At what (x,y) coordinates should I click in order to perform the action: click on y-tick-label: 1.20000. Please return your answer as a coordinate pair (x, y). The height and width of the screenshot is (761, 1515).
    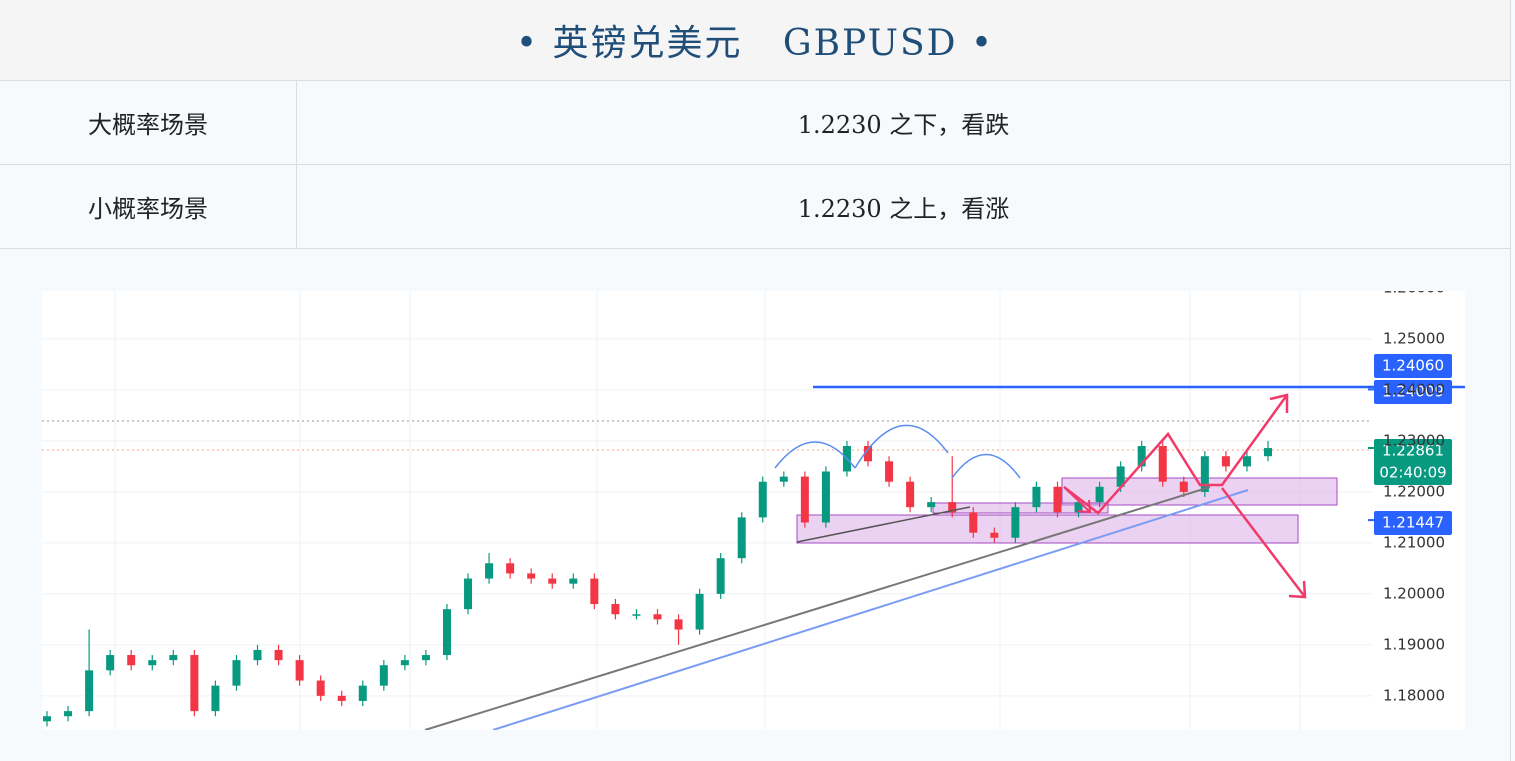
    Looking at the image, I should click on (1414, 593).